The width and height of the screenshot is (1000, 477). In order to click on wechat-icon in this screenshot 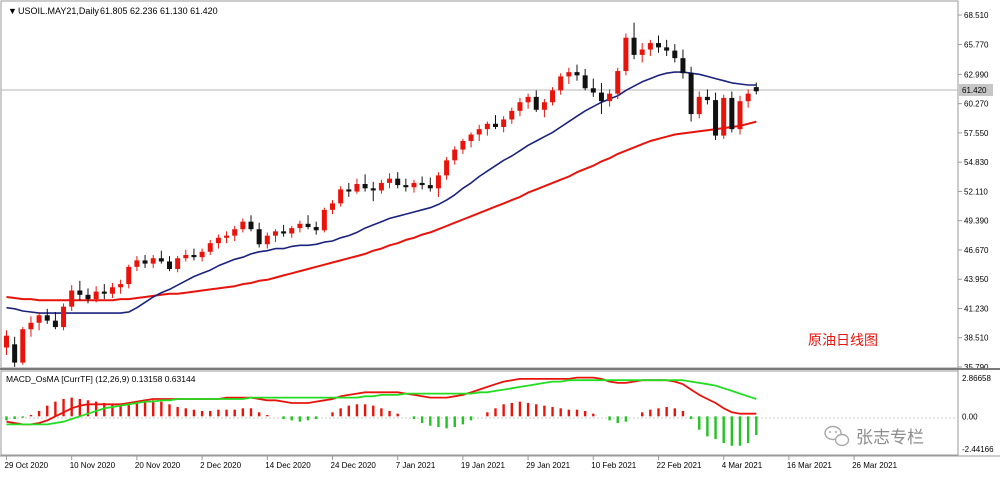, I will do `click(837, 436)`.